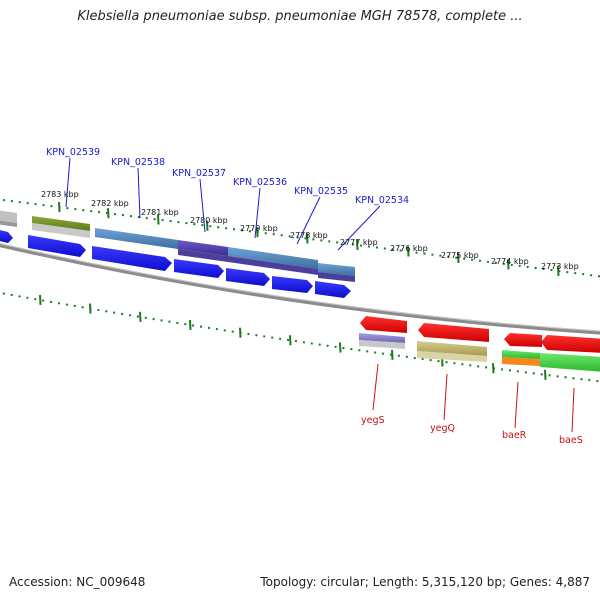 The width and height of the screenshot is (600, 600). What do you see at coordinates (570, 362) in the screenshot?
I see `gene-band-baes` at bounding box center [570, 362].